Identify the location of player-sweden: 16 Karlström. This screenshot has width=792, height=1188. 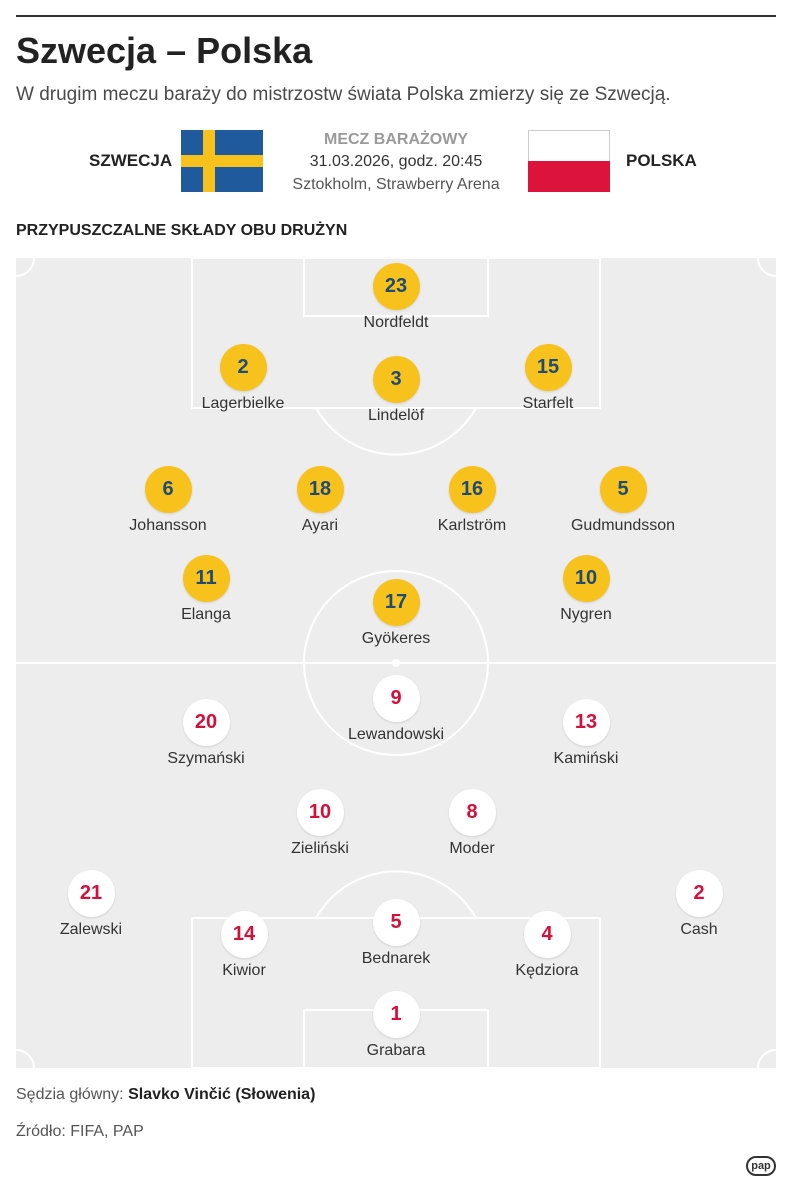
(472, 500).